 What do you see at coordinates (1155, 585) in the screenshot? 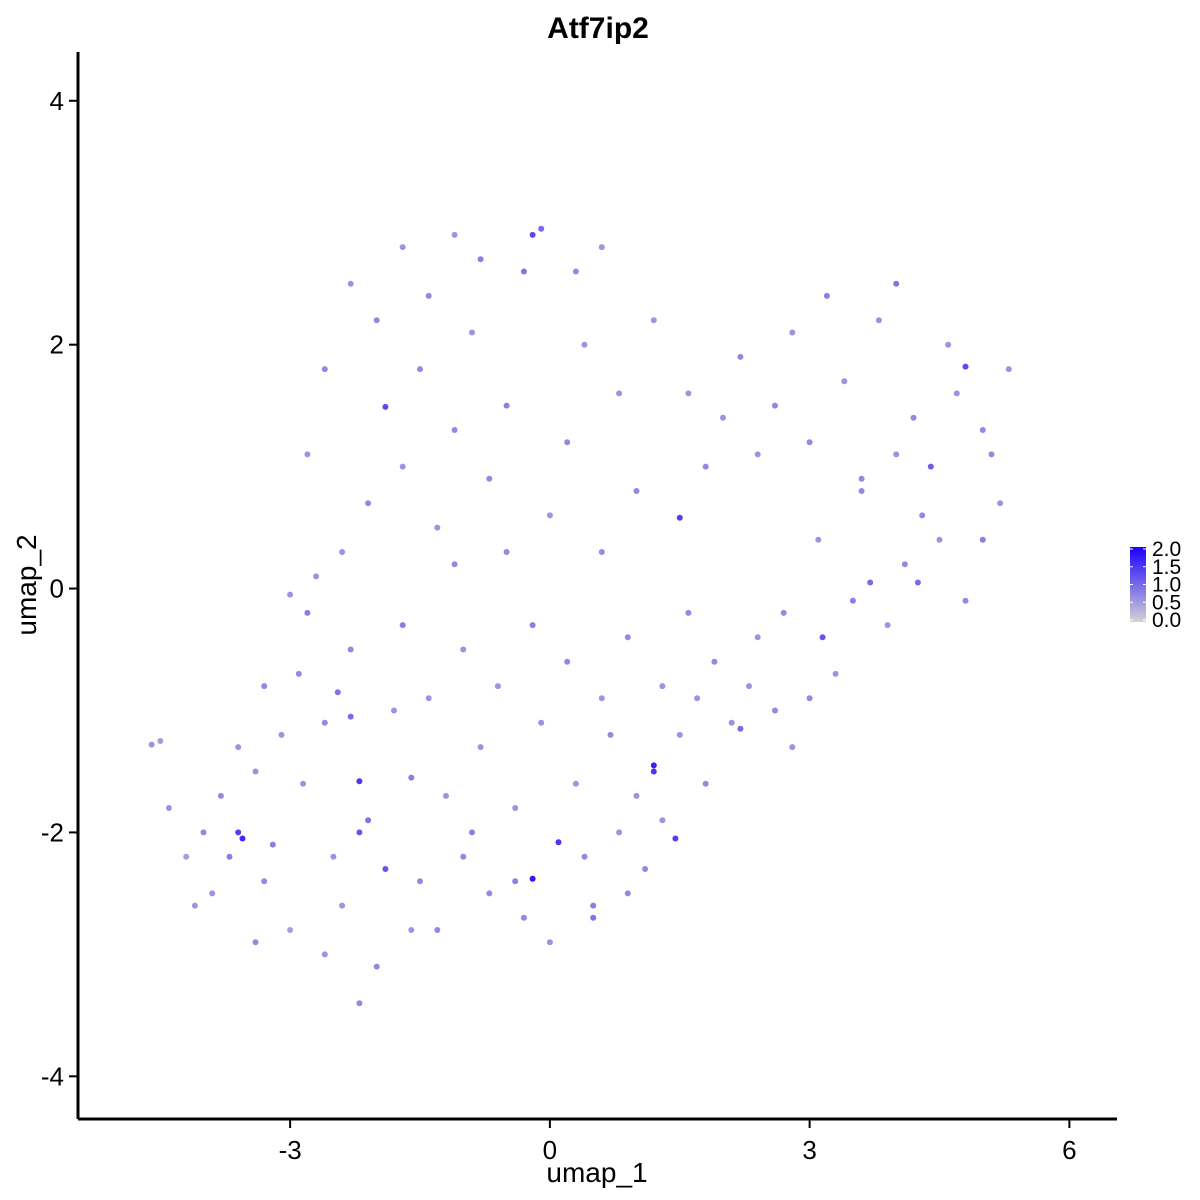
I see `colorbar-ticks: 2.01.51.00.50.0` at bounding box center [1155, 585].